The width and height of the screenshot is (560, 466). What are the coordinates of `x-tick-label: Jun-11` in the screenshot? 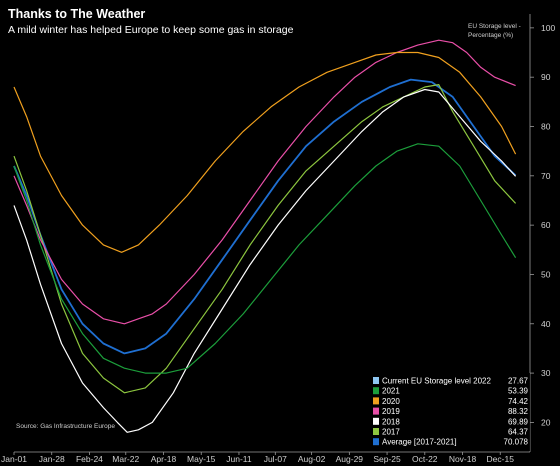 It's located at (239, 459).